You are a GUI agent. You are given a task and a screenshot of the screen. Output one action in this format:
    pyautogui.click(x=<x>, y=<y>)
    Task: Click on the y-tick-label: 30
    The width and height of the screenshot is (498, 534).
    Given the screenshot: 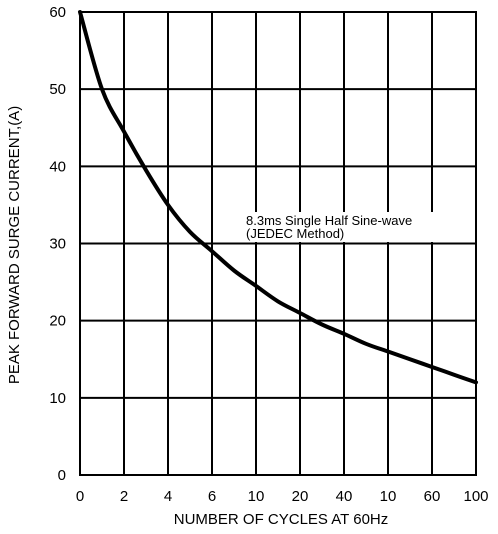 What is the action you would take?
    pyautogui.click(x=57, y=244)
    